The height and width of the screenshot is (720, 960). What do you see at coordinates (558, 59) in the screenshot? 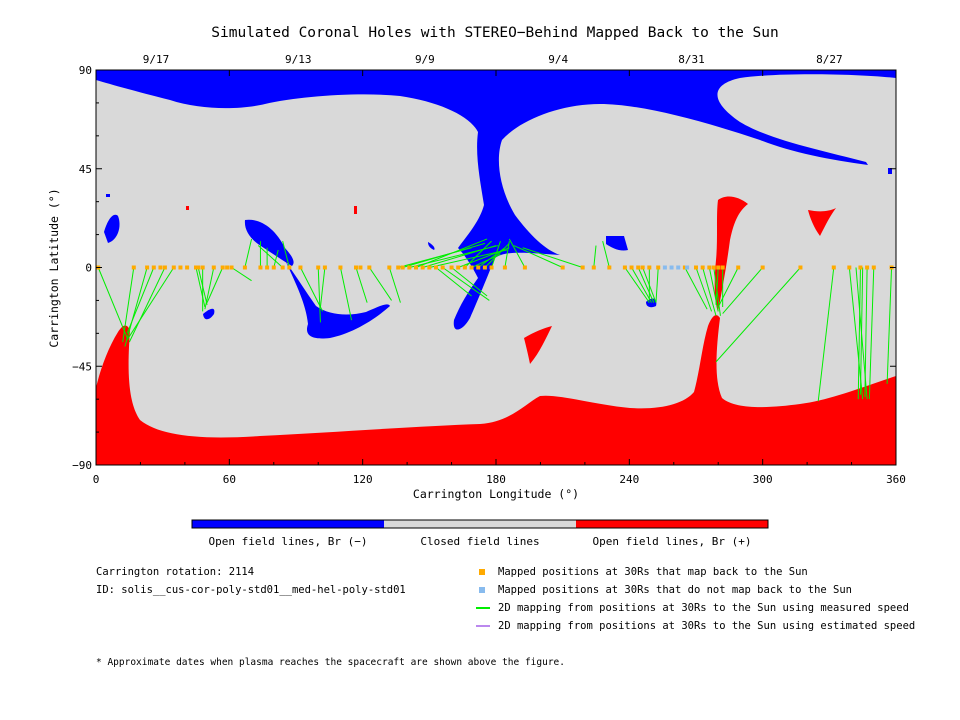
I see `top-date-label: 9/4` at bounding box center [558, 59].